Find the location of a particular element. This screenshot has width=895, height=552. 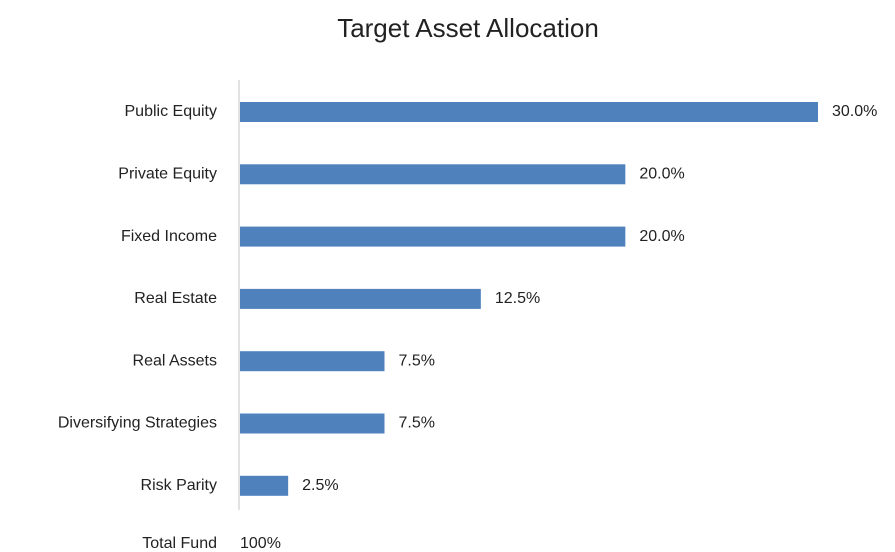

value-label: 12.5% is located at coordinates (517, 298).